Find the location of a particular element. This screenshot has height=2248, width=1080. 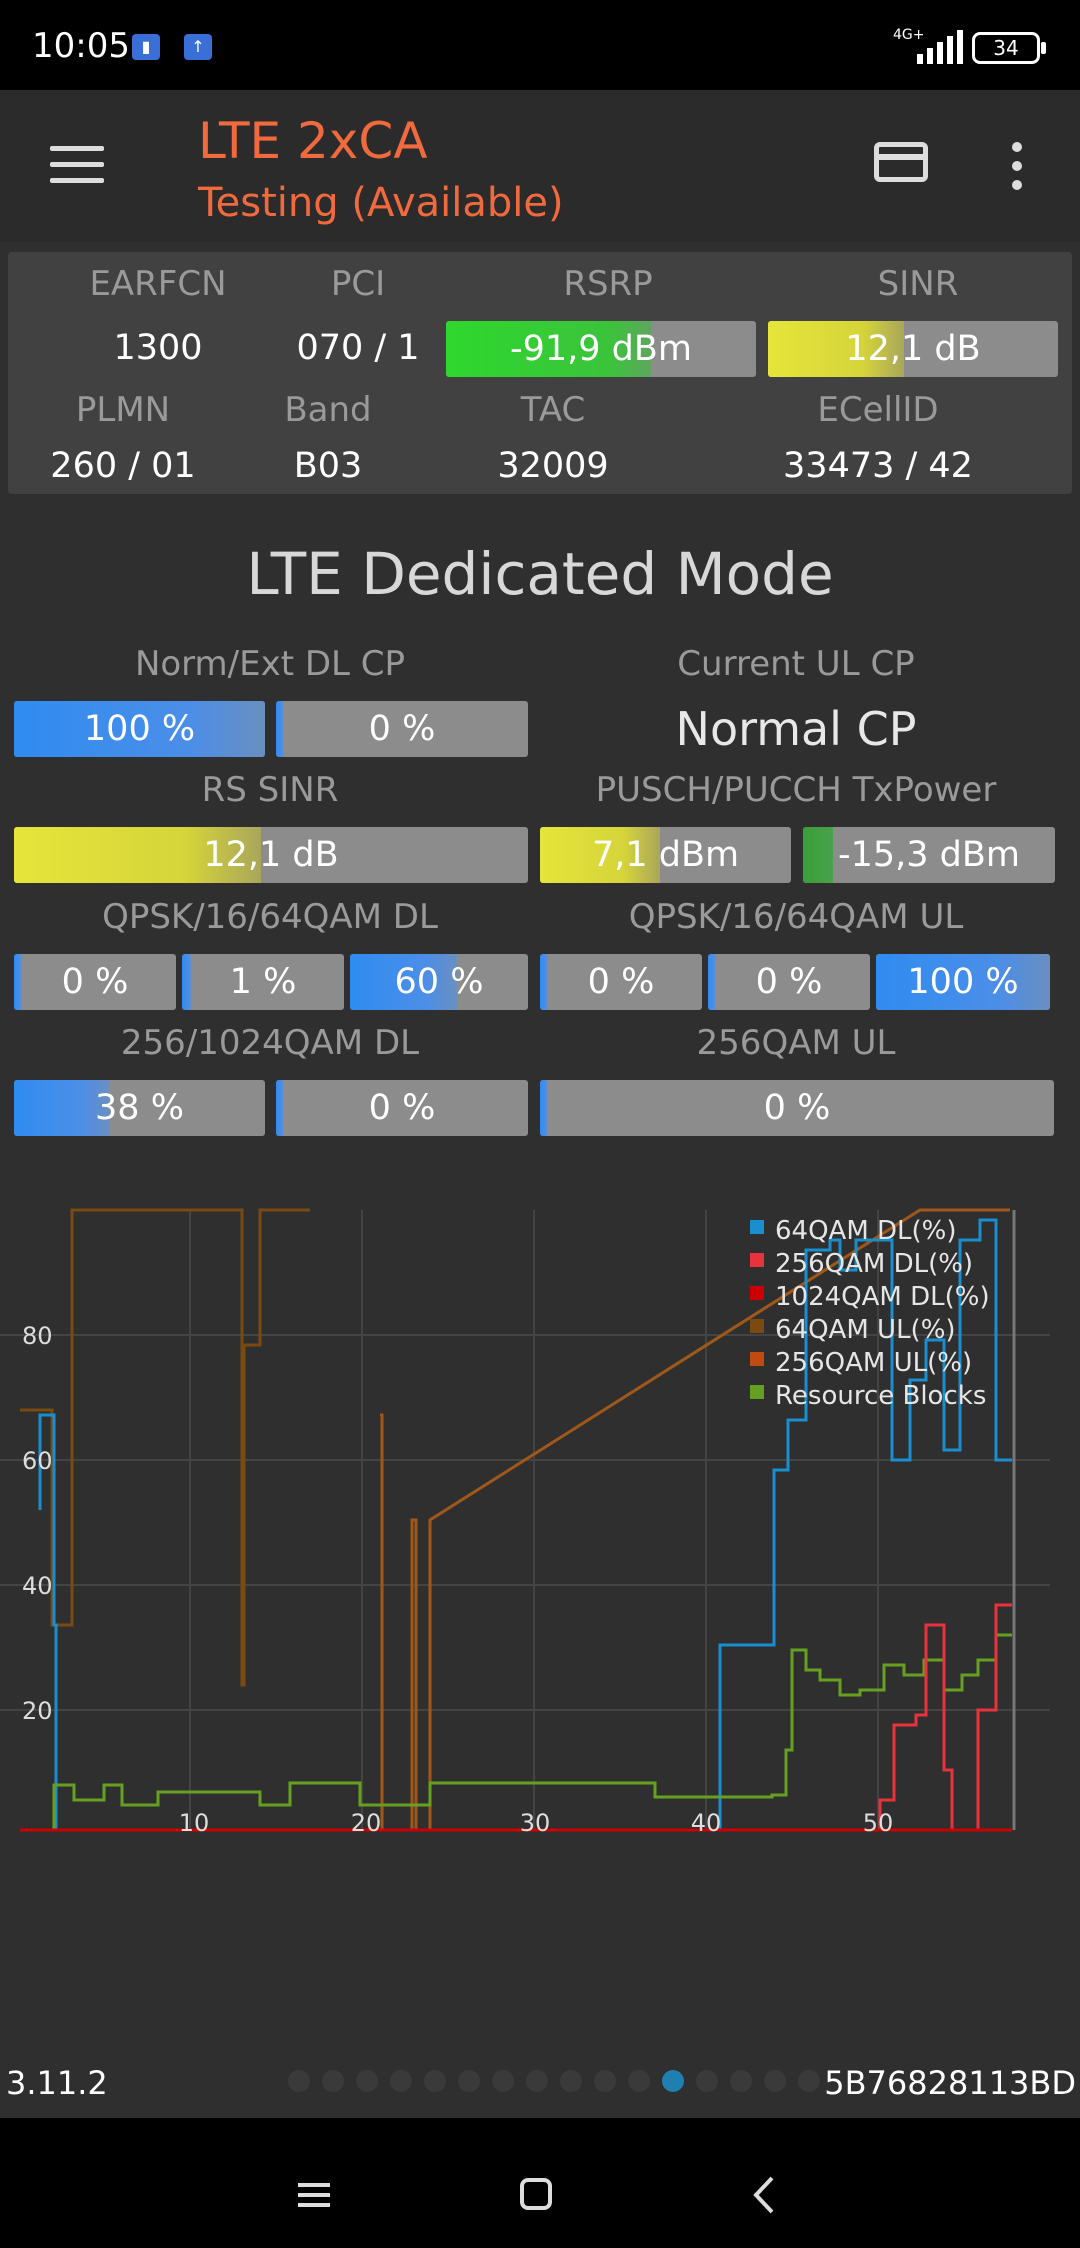

pusch-txpower-value: 7,1 dBm is located at coordinates (665, 855).